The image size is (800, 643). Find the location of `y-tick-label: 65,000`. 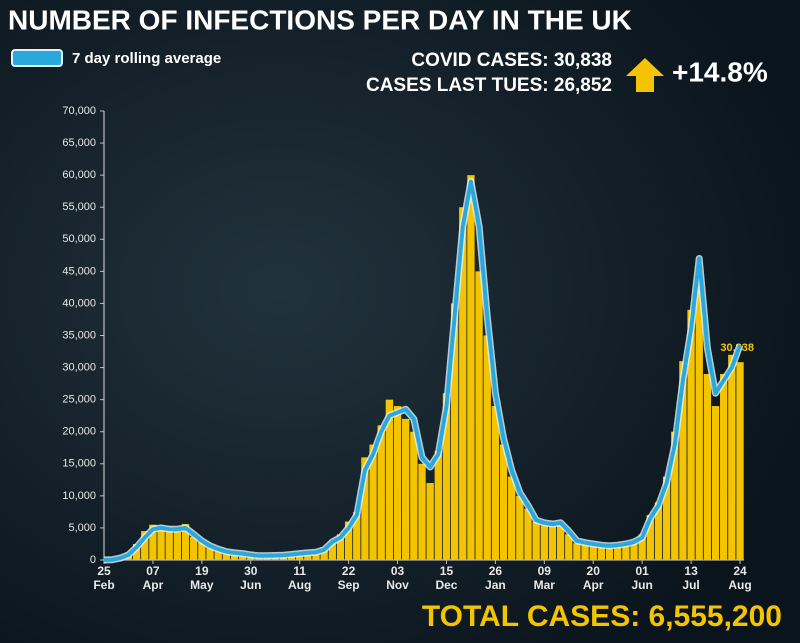

y-tick-label: 65,000 is located at coordinates (79, 143).